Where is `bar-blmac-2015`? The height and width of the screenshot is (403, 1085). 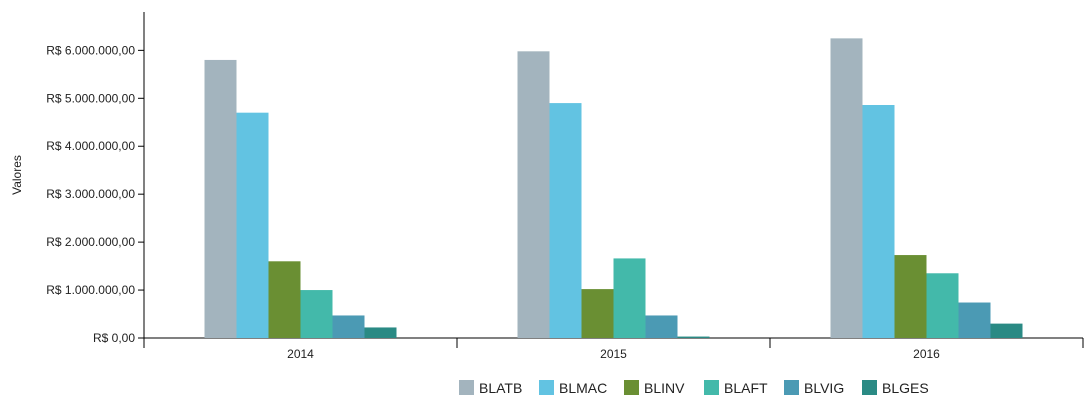 bar-blmac-2015 is located at coordinates (565, 221).